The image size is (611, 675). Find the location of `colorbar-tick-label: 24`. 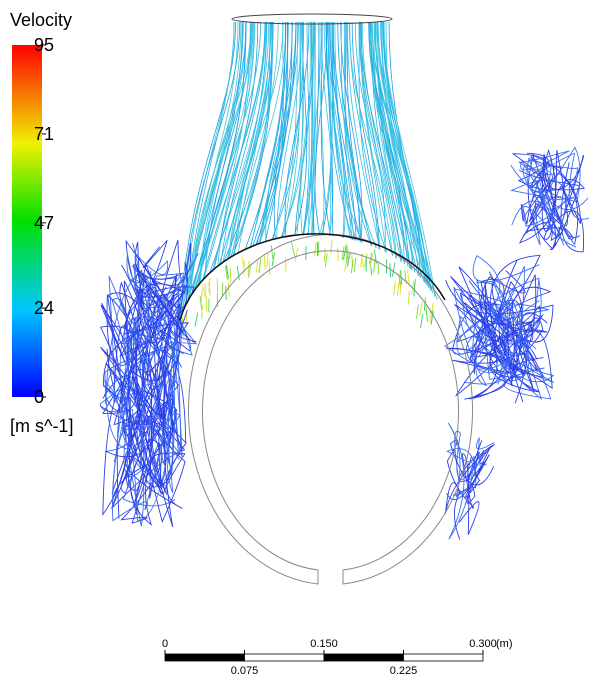

colorbar-tick-label: 24 is located at coordinates (44, 308).